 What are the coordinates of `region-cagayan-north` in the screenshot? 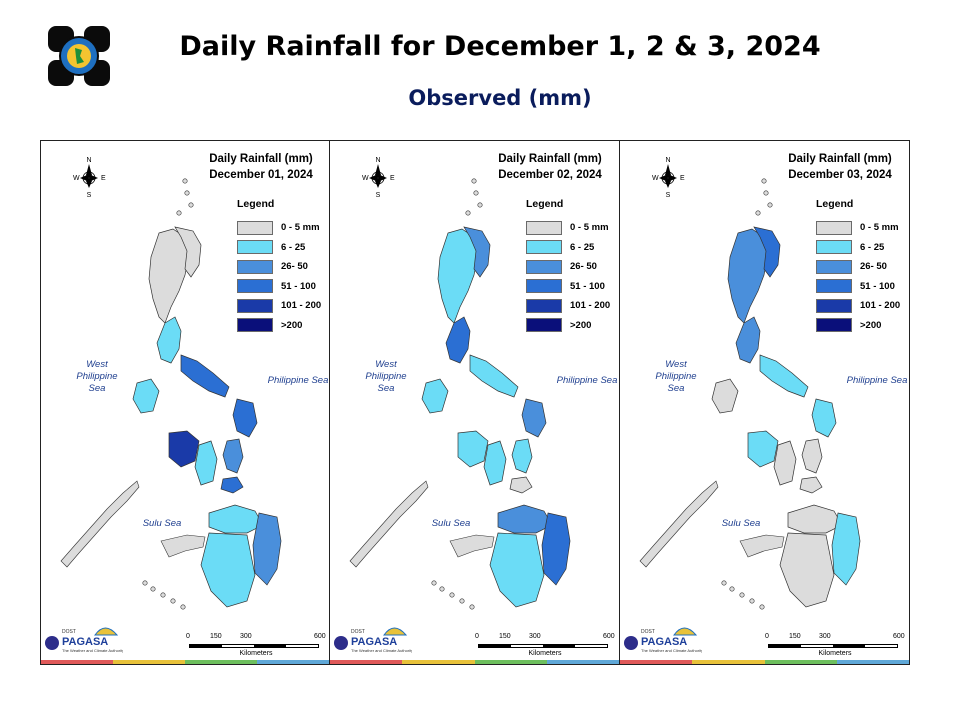 It's located at (477, 252).